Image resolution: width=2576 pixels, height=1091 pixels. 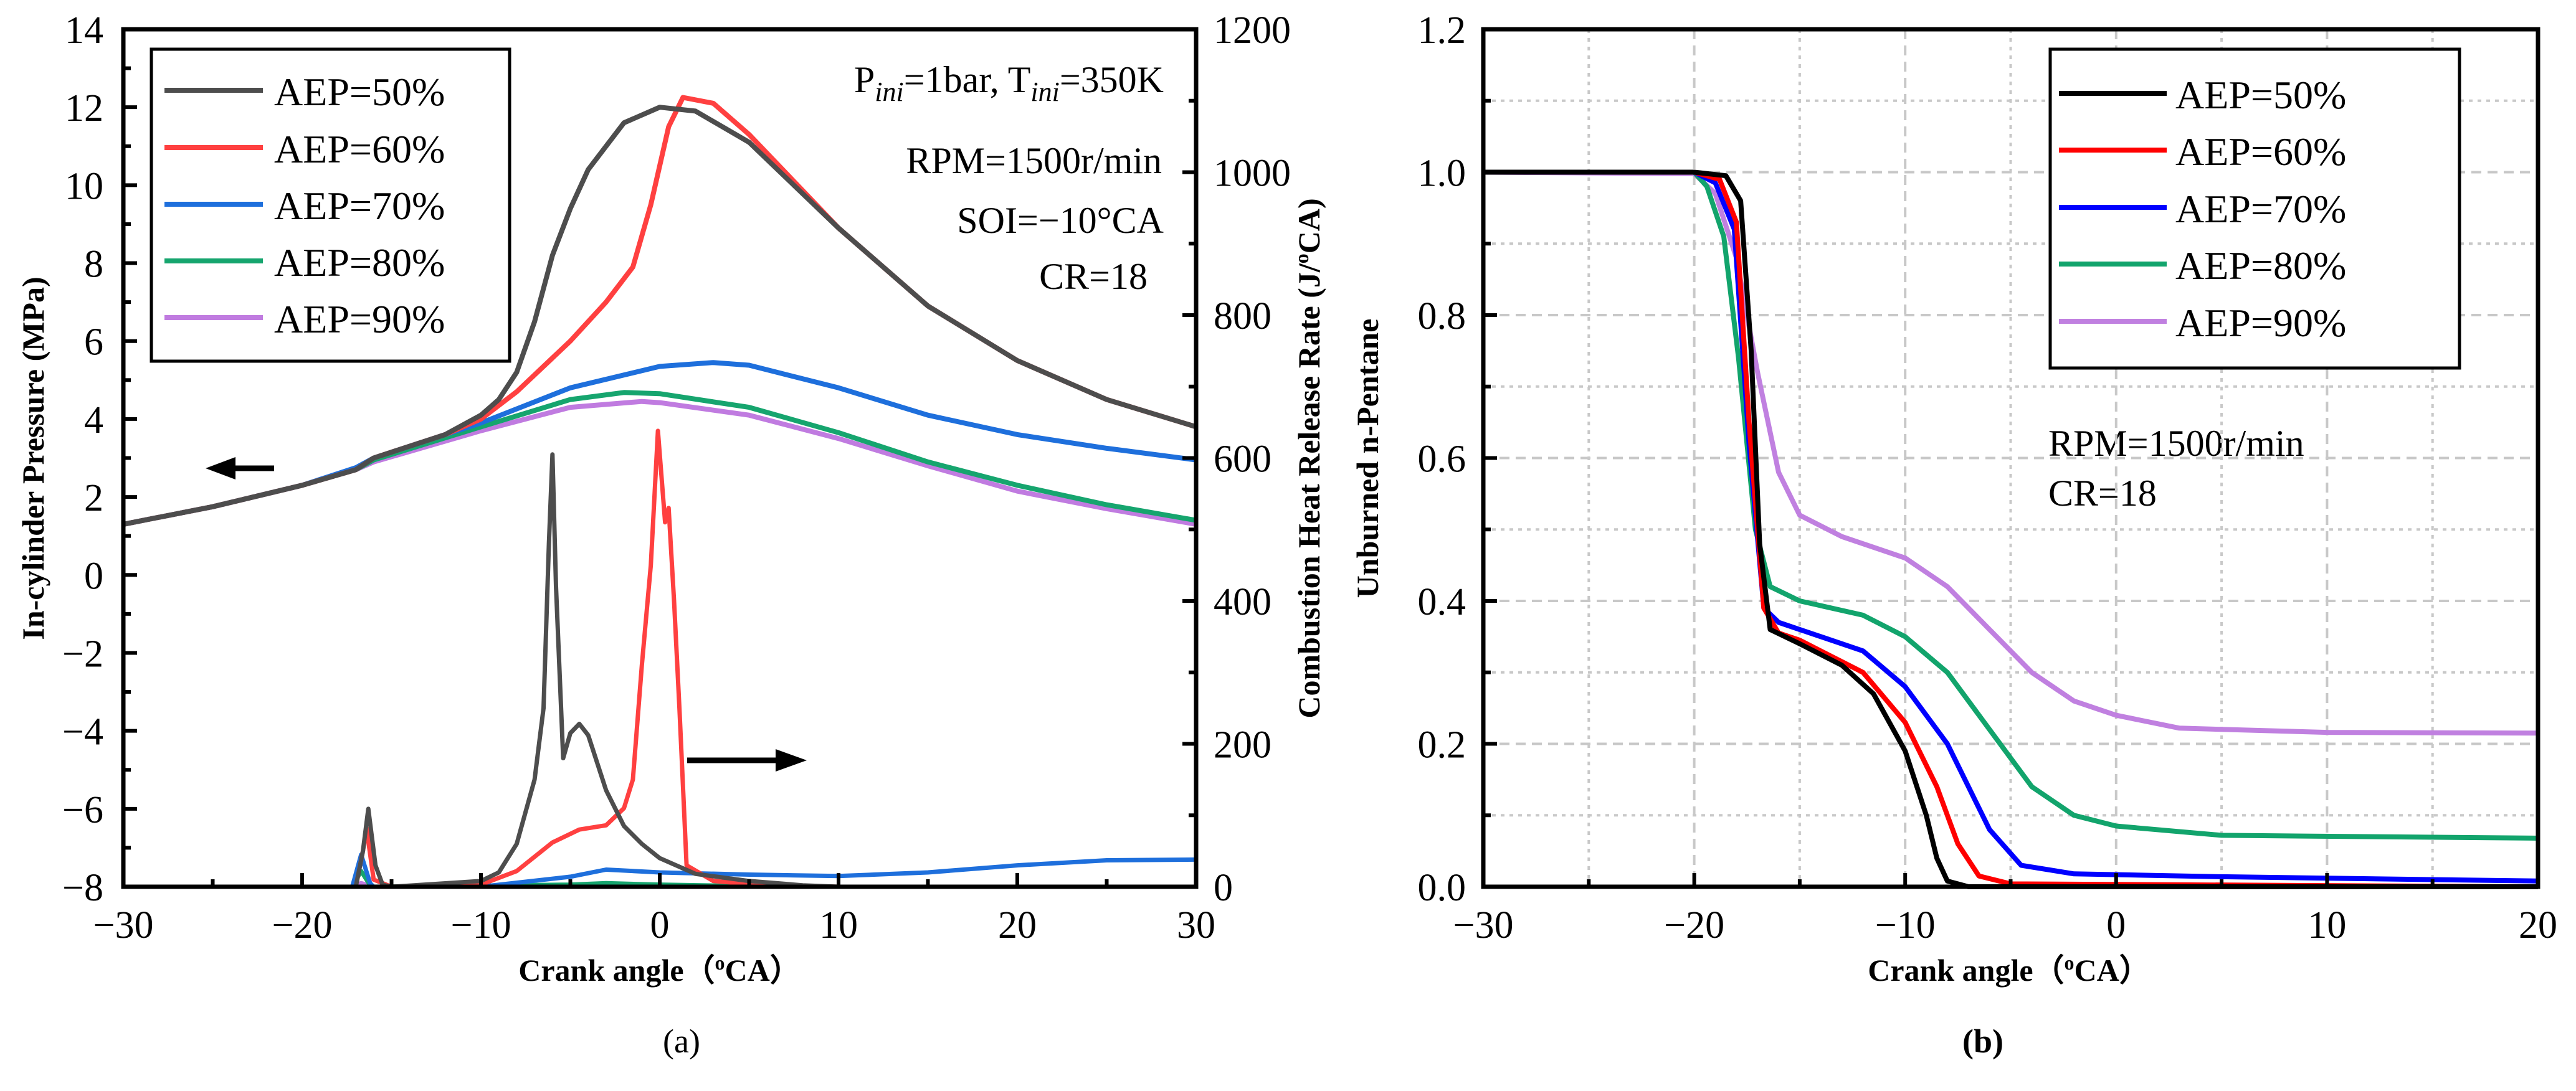 I want to click on left-ylabel: In-cylinder Pressure (MPa), so click(x=33, y=458).